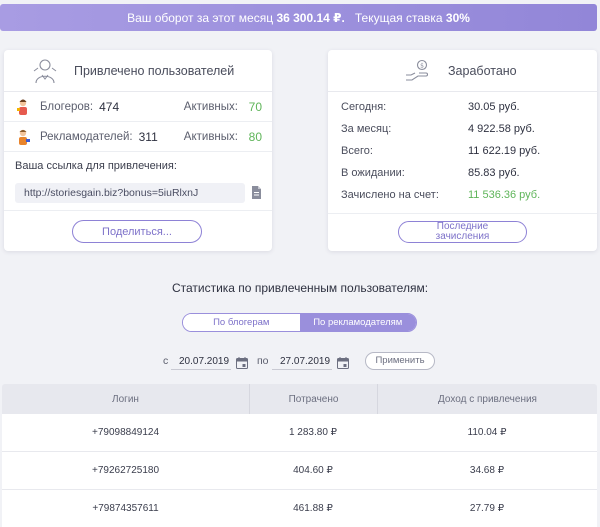  I want to click on earnings-today-value: 30.05 руб., so click(494, 107).